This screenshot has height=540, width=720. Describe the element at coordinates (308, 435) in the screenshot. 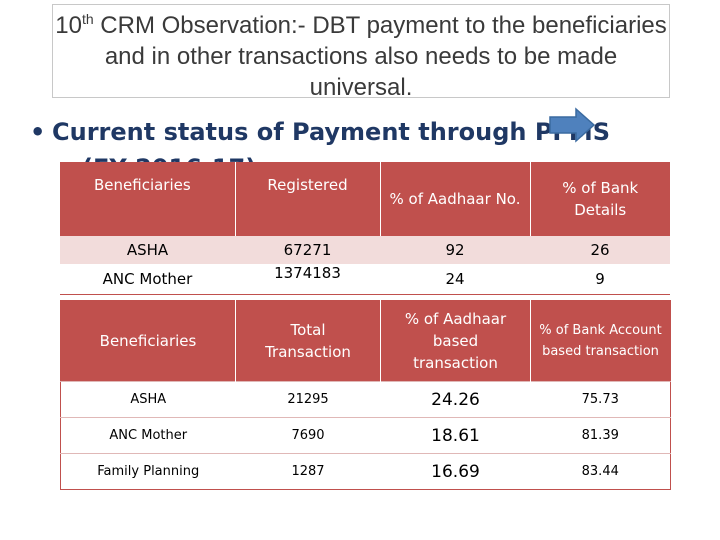

I see `cell-total-transaction: 7690` at that location.